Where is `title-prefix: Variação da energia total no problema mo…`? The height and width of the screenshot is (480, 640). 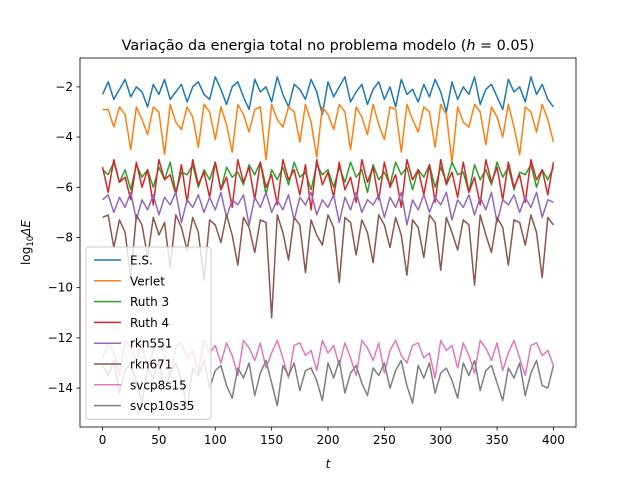 title-prefix: Variação da energia total no problema mo… is located at coordinates (294, 46).